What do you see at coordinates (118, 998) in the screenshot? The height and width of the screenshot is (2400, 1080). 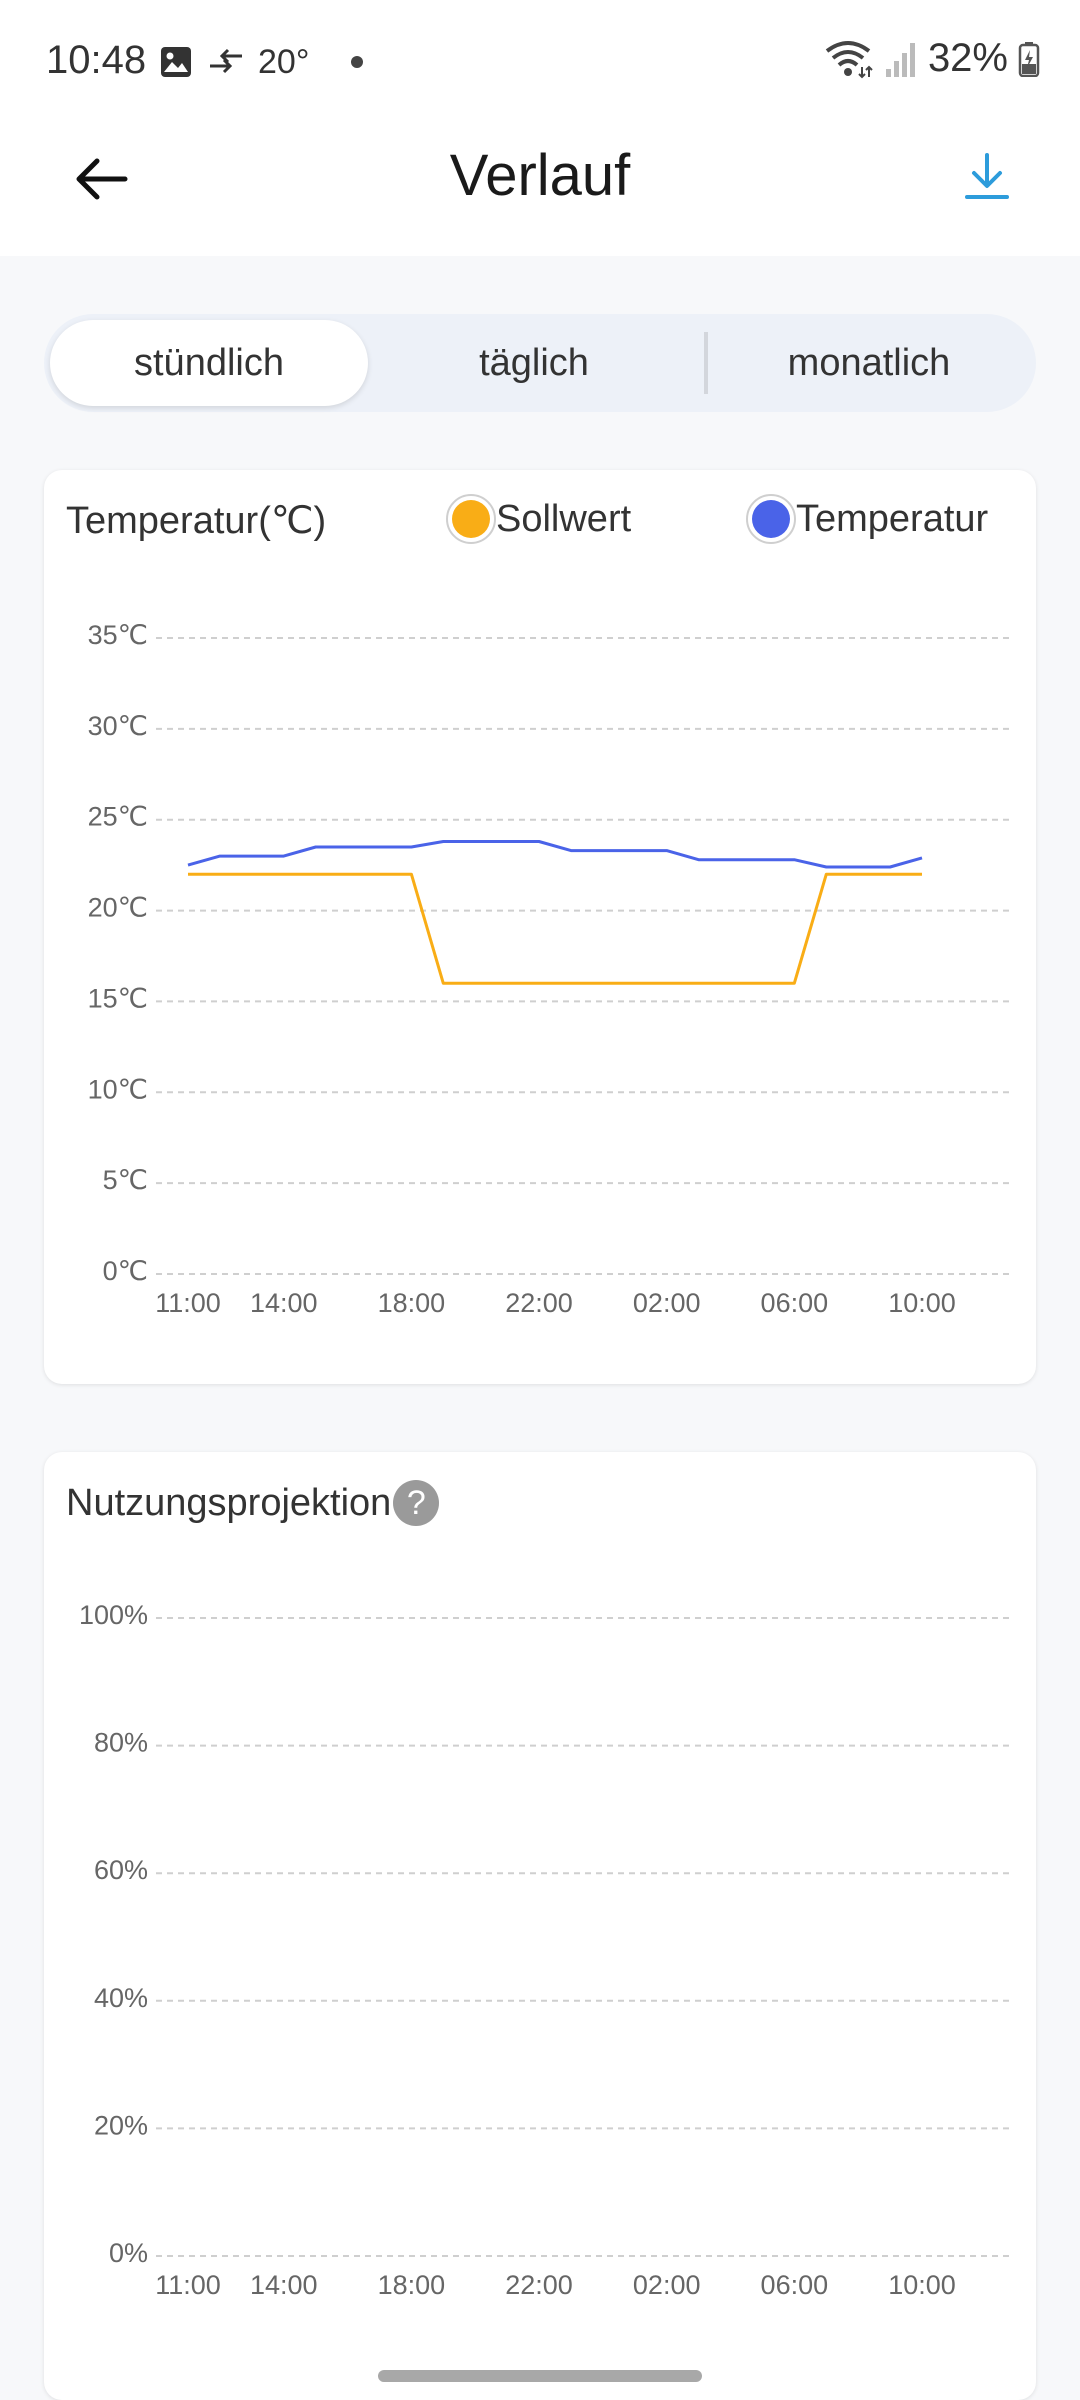 I see `temp-y-tick-label: 15℃` at bounding box center [118, 998].